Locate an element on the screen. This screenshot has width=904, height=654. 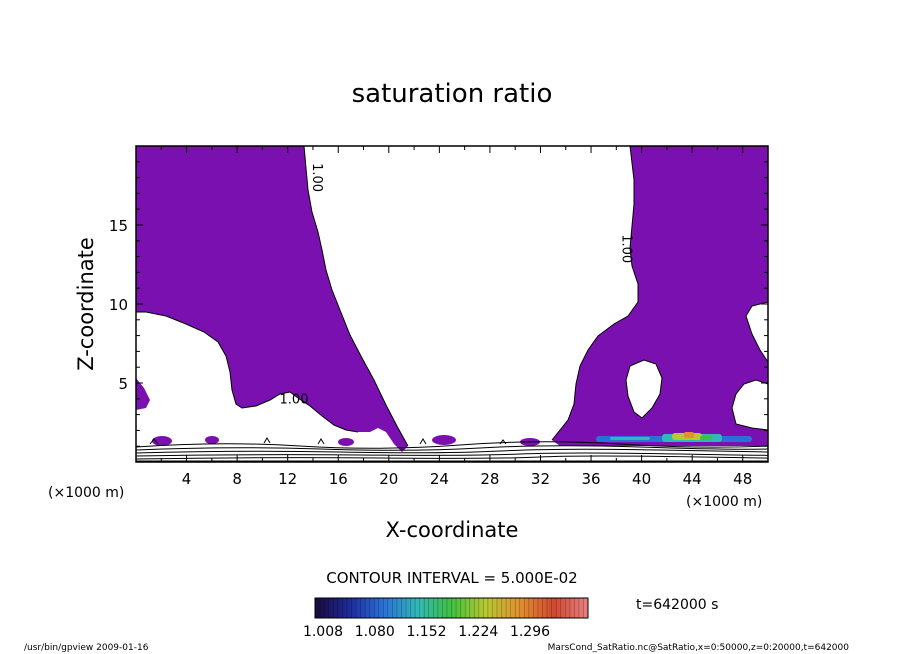
y-tick-label: 10 is located at coordinates (118, 305).